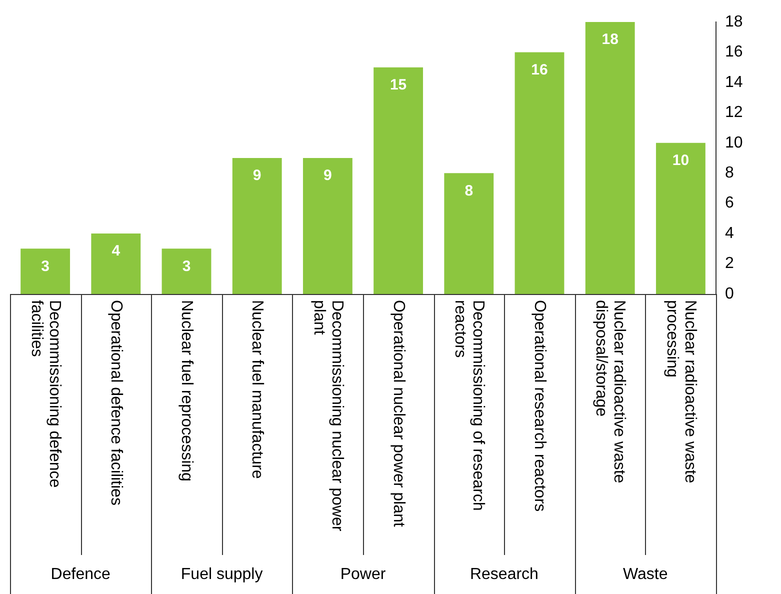 The height and width of the screenshot is (594, 781). I want to click on x-tick-label: Decommissioning of research reactors, so click(468, 405).